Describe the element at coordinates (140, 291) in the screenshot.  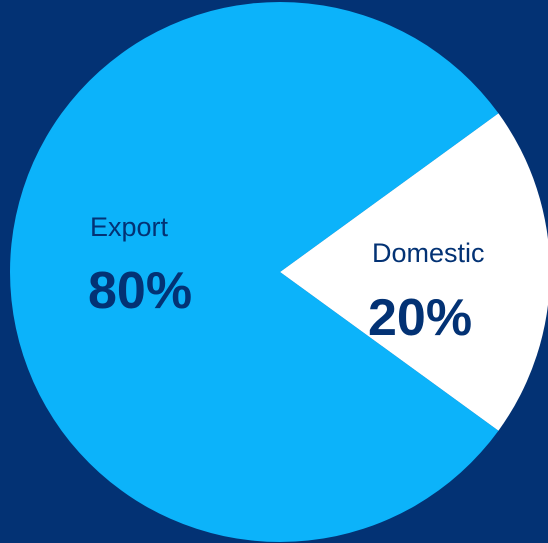
I see `export-percentage: 80%` at that location.